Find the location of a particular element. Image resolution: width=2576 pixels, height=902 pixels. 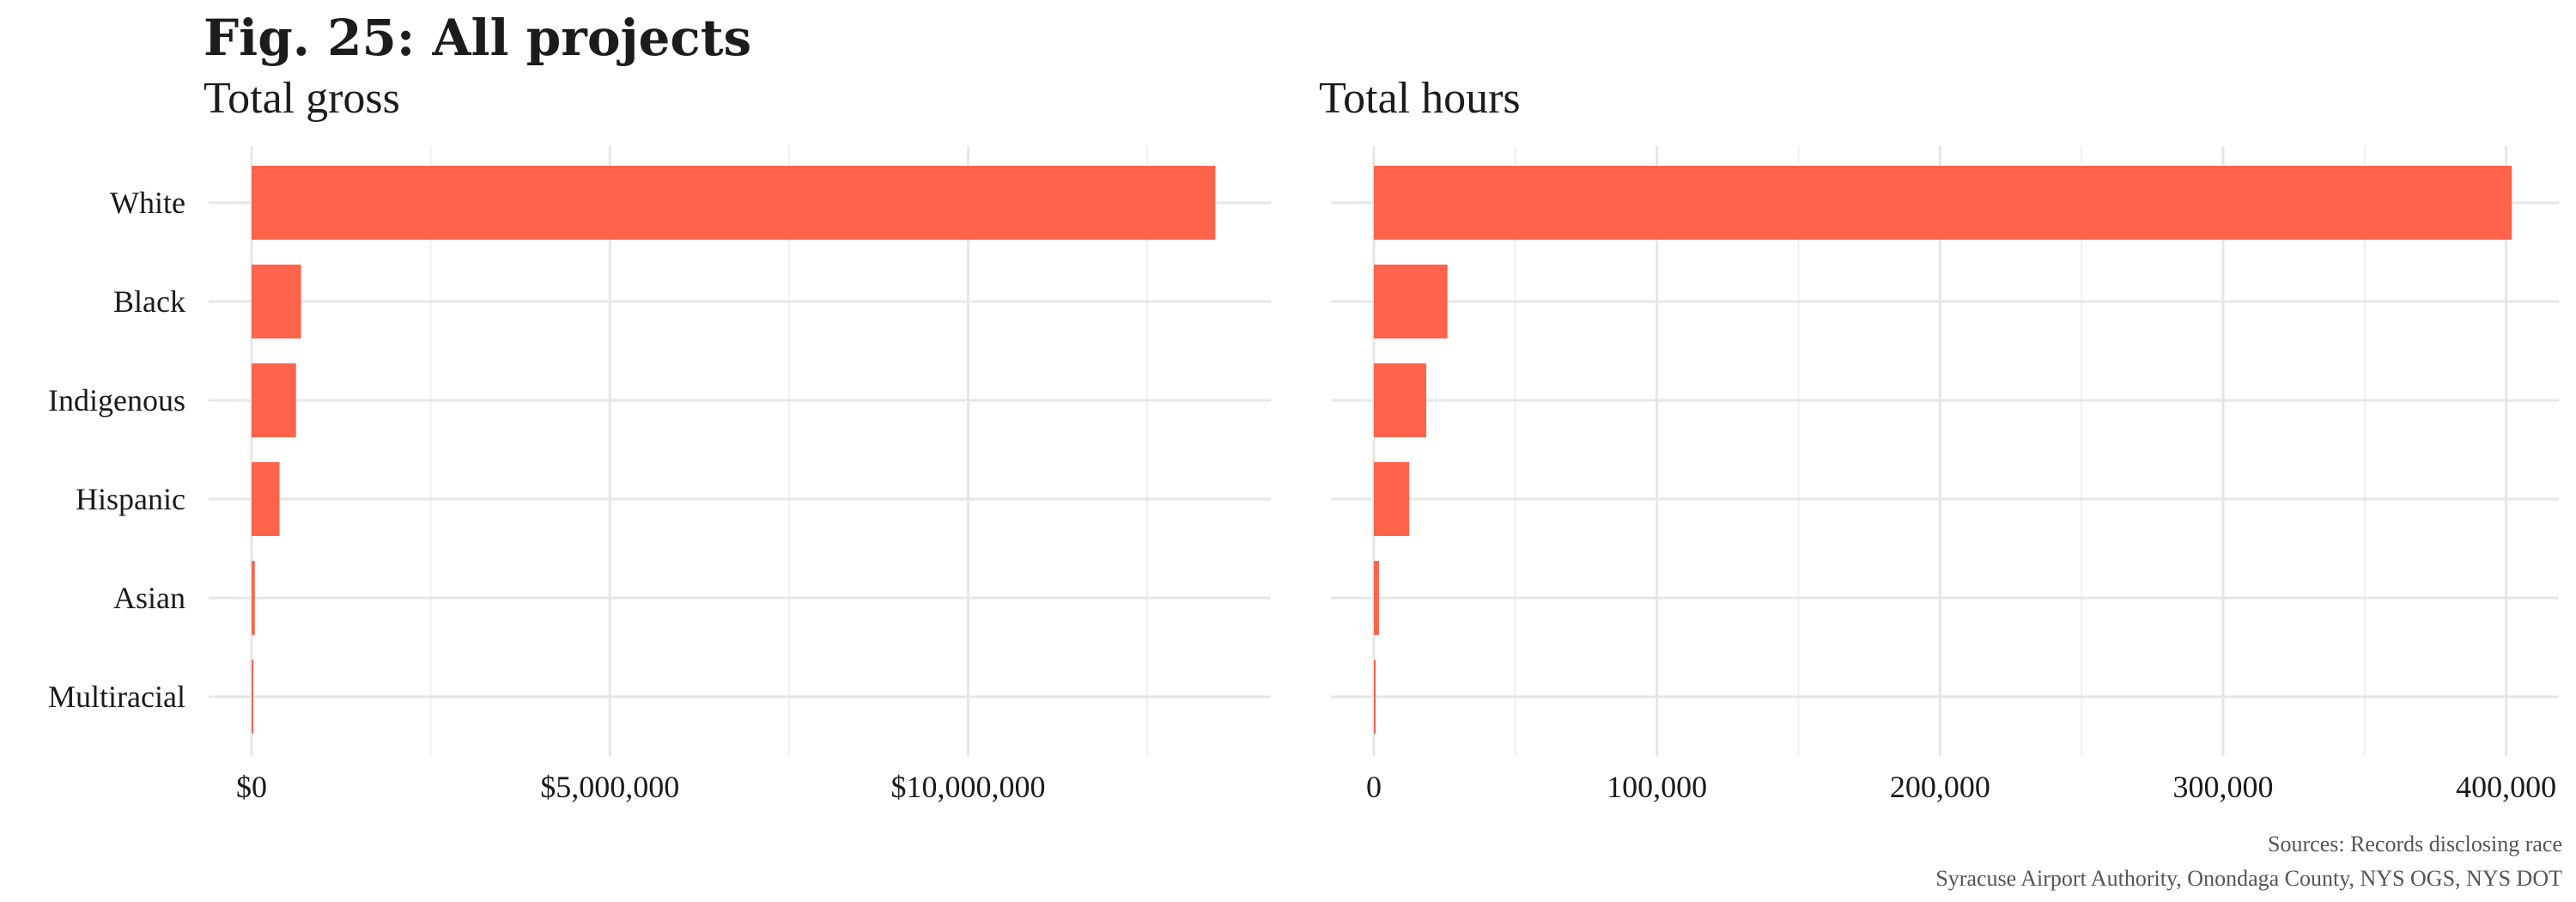

x-tick-label-hours: 0 is located at coordinates (1374, 787).